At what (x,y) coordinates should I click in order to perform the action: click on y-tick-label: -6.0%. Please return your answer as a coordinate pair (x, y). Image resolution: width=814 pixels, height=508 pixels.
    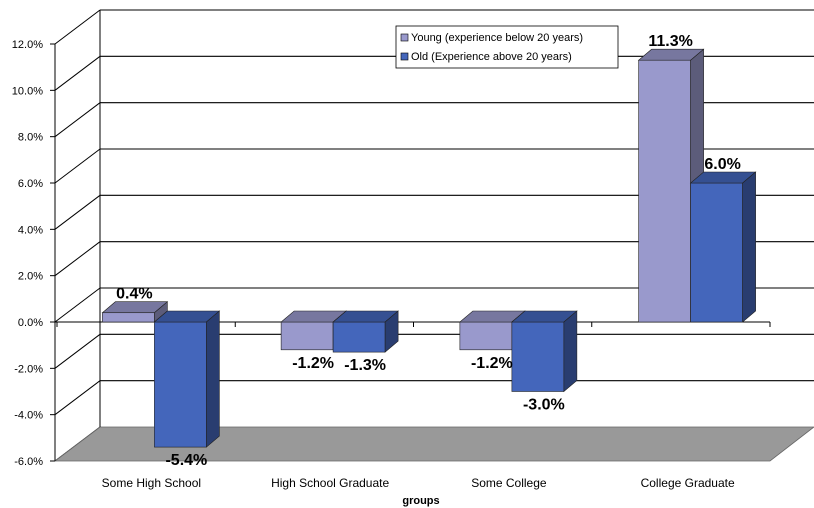
    Looking at the image, I should click on (28, 462).